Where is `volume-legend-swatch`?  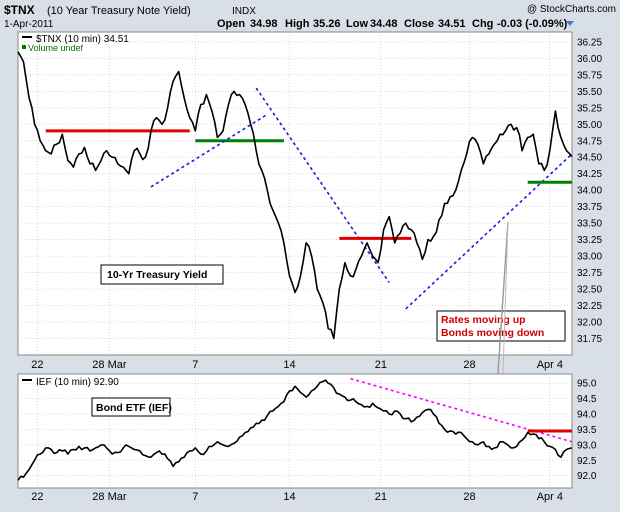
volume-legend-swatch is located at coordinates (24, 47).